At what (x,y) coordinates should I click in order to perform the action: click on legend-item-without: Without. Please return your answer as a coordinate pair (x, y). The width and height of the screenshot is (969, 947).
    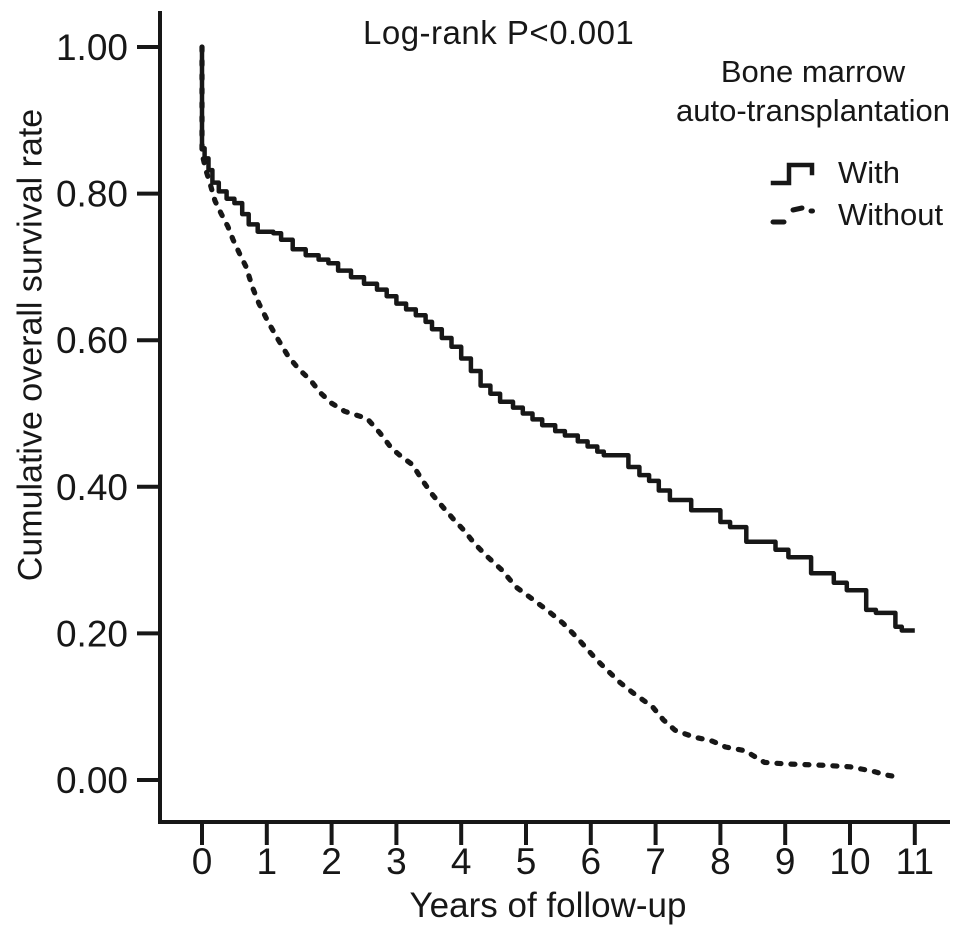
    Looking at the image, I should click on (856, 215).